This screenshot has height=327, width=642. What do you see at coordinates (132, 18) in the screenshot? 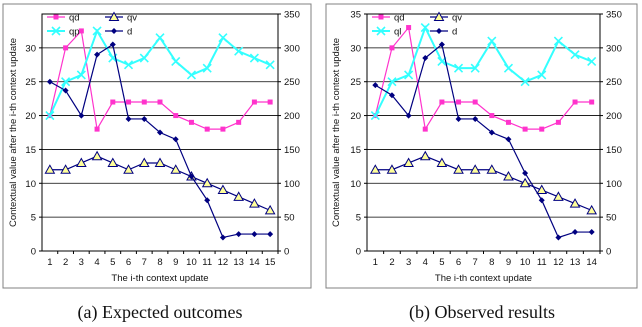
I see `chart-a-legend-label-qv: qv` at bounding box center [132, 18].